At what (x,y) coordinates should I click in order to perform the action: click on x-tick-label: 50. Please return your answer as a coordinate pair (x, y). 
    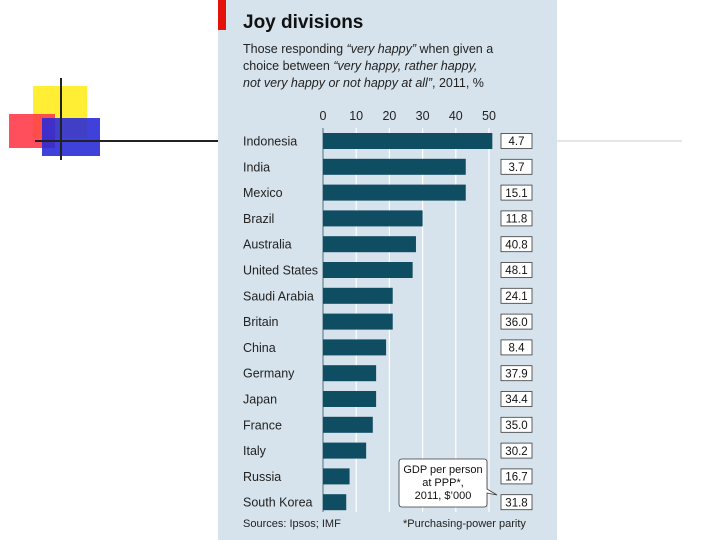
    Looking at the image, I should click on (489, 116).